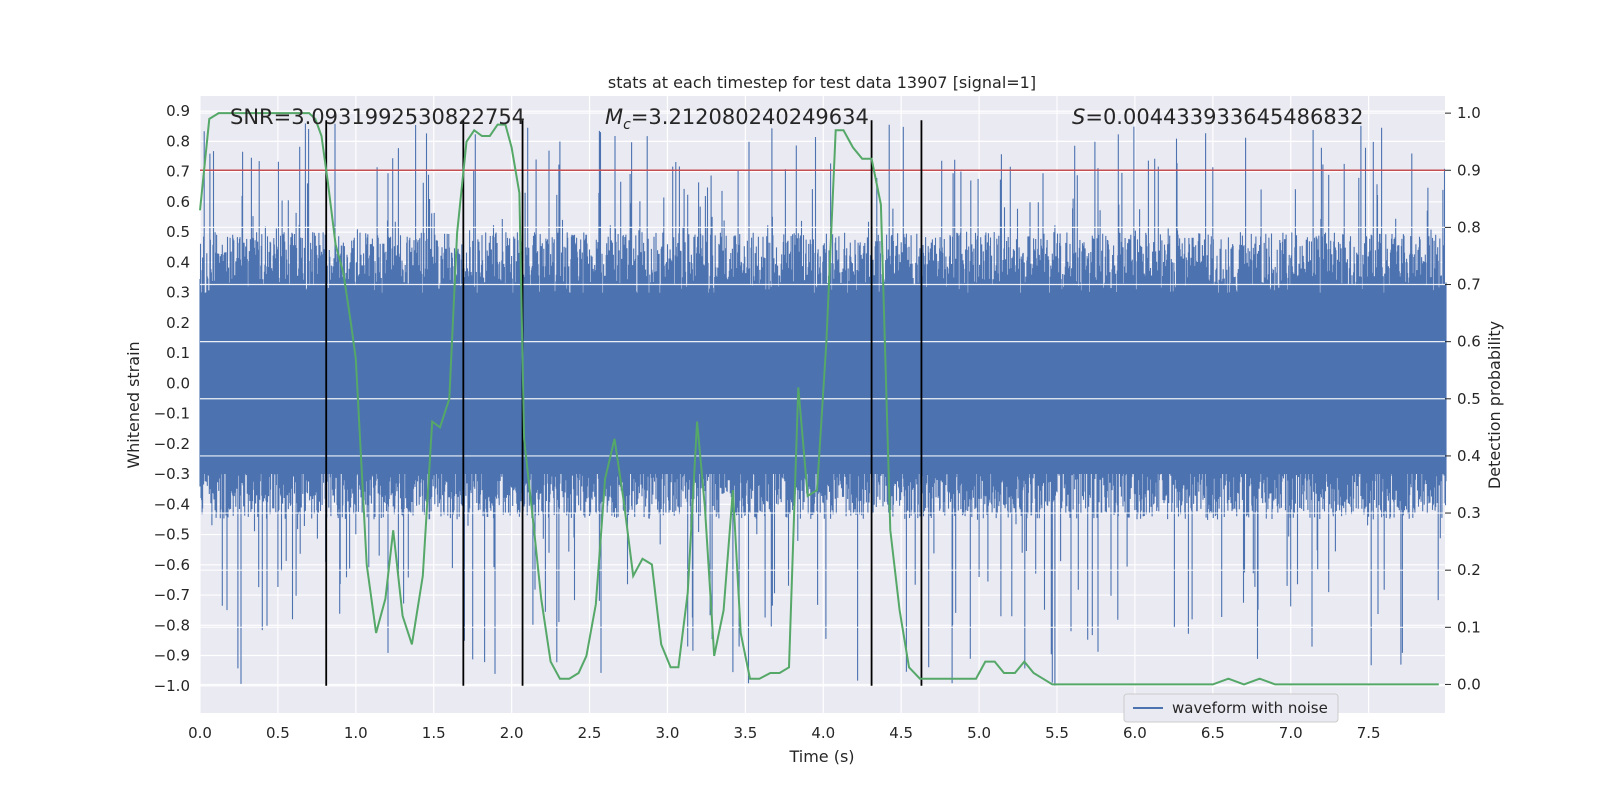  Describe the element at coordinates (979, 733) in the screenshot. I see `x-tick-label: 5.0` at that location.